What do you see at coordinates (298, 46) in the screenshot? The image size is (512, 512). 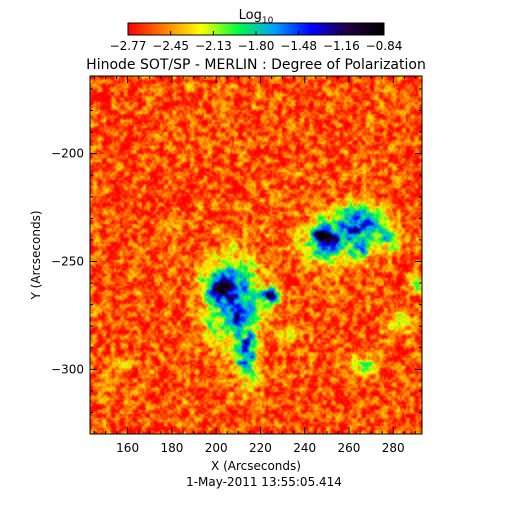 I see `colorbar-tick-label: −1.48` at bounding box center [298, 46].